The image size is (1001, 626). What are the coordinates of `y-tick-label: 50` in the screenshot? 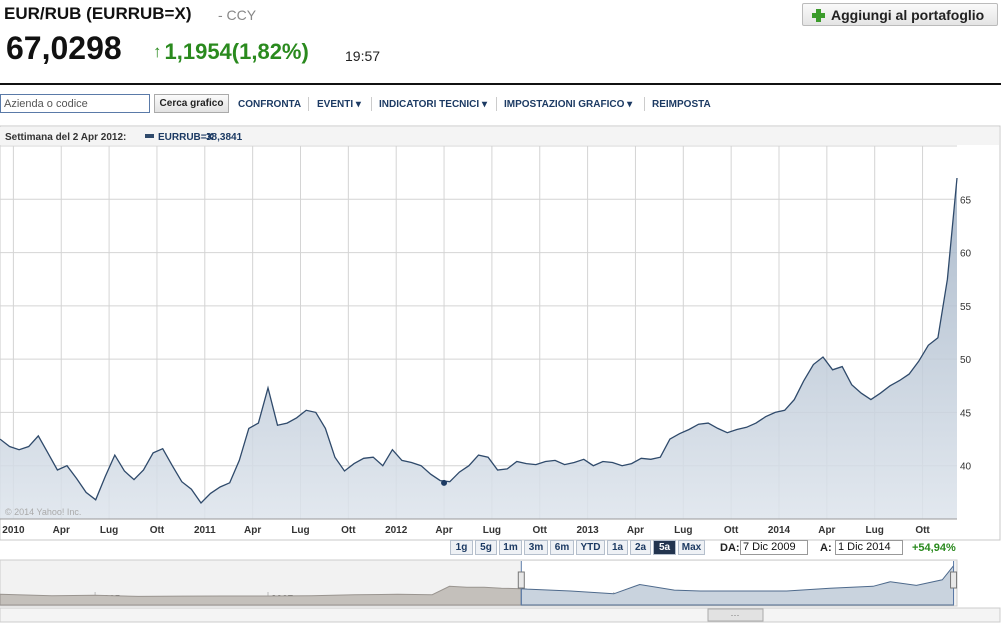 It's located at (966, 360).